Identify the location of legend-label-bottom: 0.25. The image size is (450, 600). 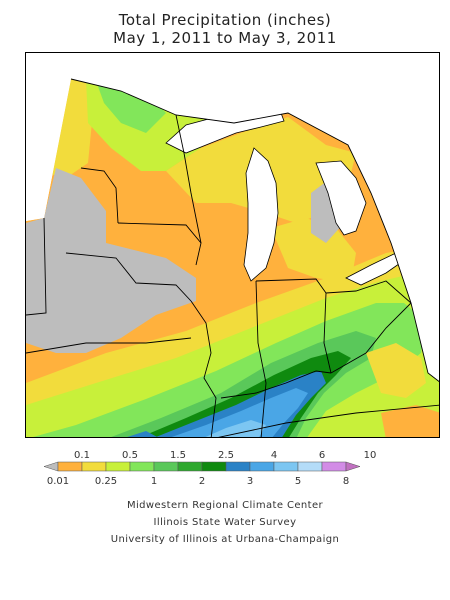
(106, 481).